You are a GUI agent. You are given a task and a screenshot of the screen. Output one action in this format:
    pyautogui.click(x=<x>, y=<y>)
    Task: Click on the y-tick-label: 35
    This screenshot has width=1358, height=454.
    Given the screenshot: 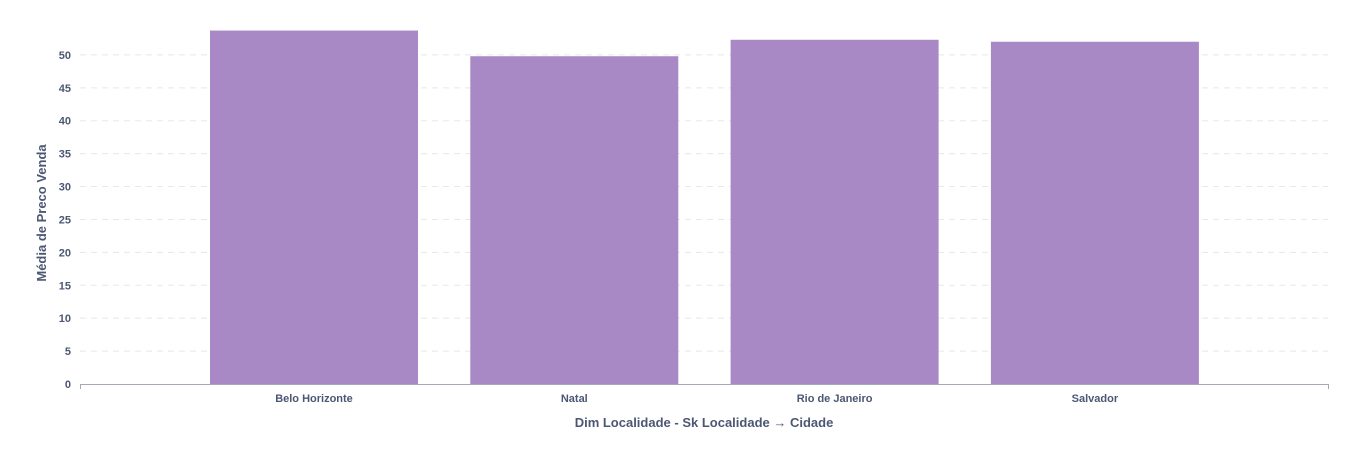 What is the action you would take?
    pyautogui.click(x=65, y=155)
    